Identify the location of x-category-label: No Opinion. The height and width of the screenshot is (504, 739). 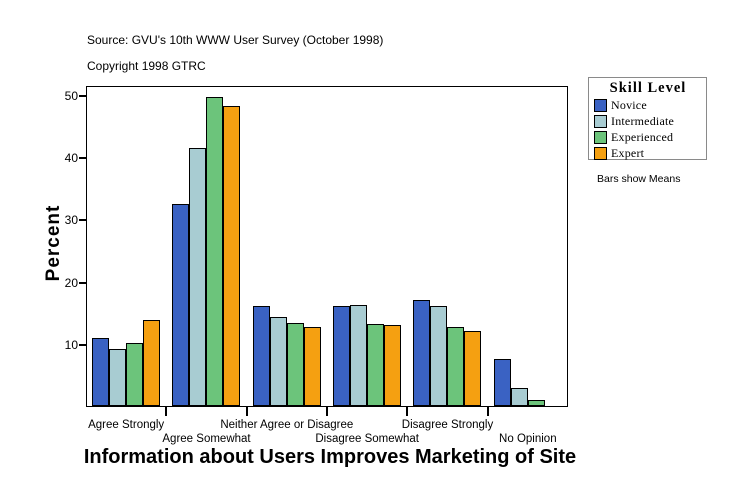
(528, 439).